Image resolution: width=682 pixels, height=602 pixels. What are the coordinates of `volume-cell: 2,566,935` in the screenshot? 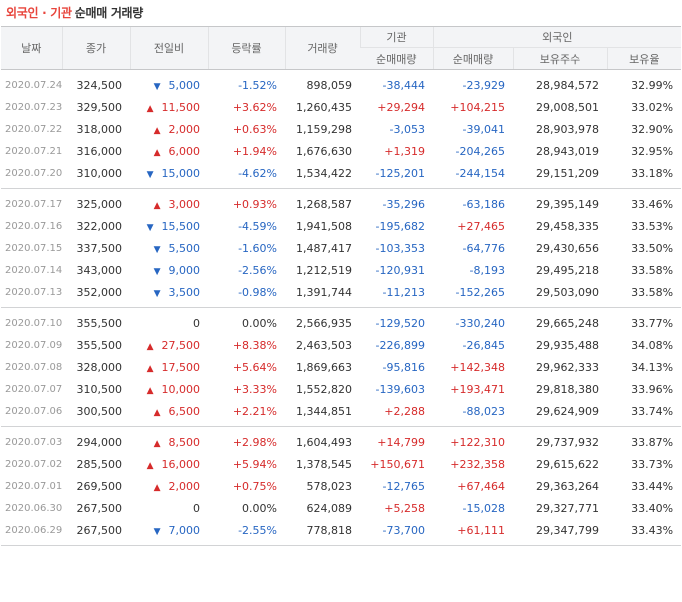 It's located at (324, 323).